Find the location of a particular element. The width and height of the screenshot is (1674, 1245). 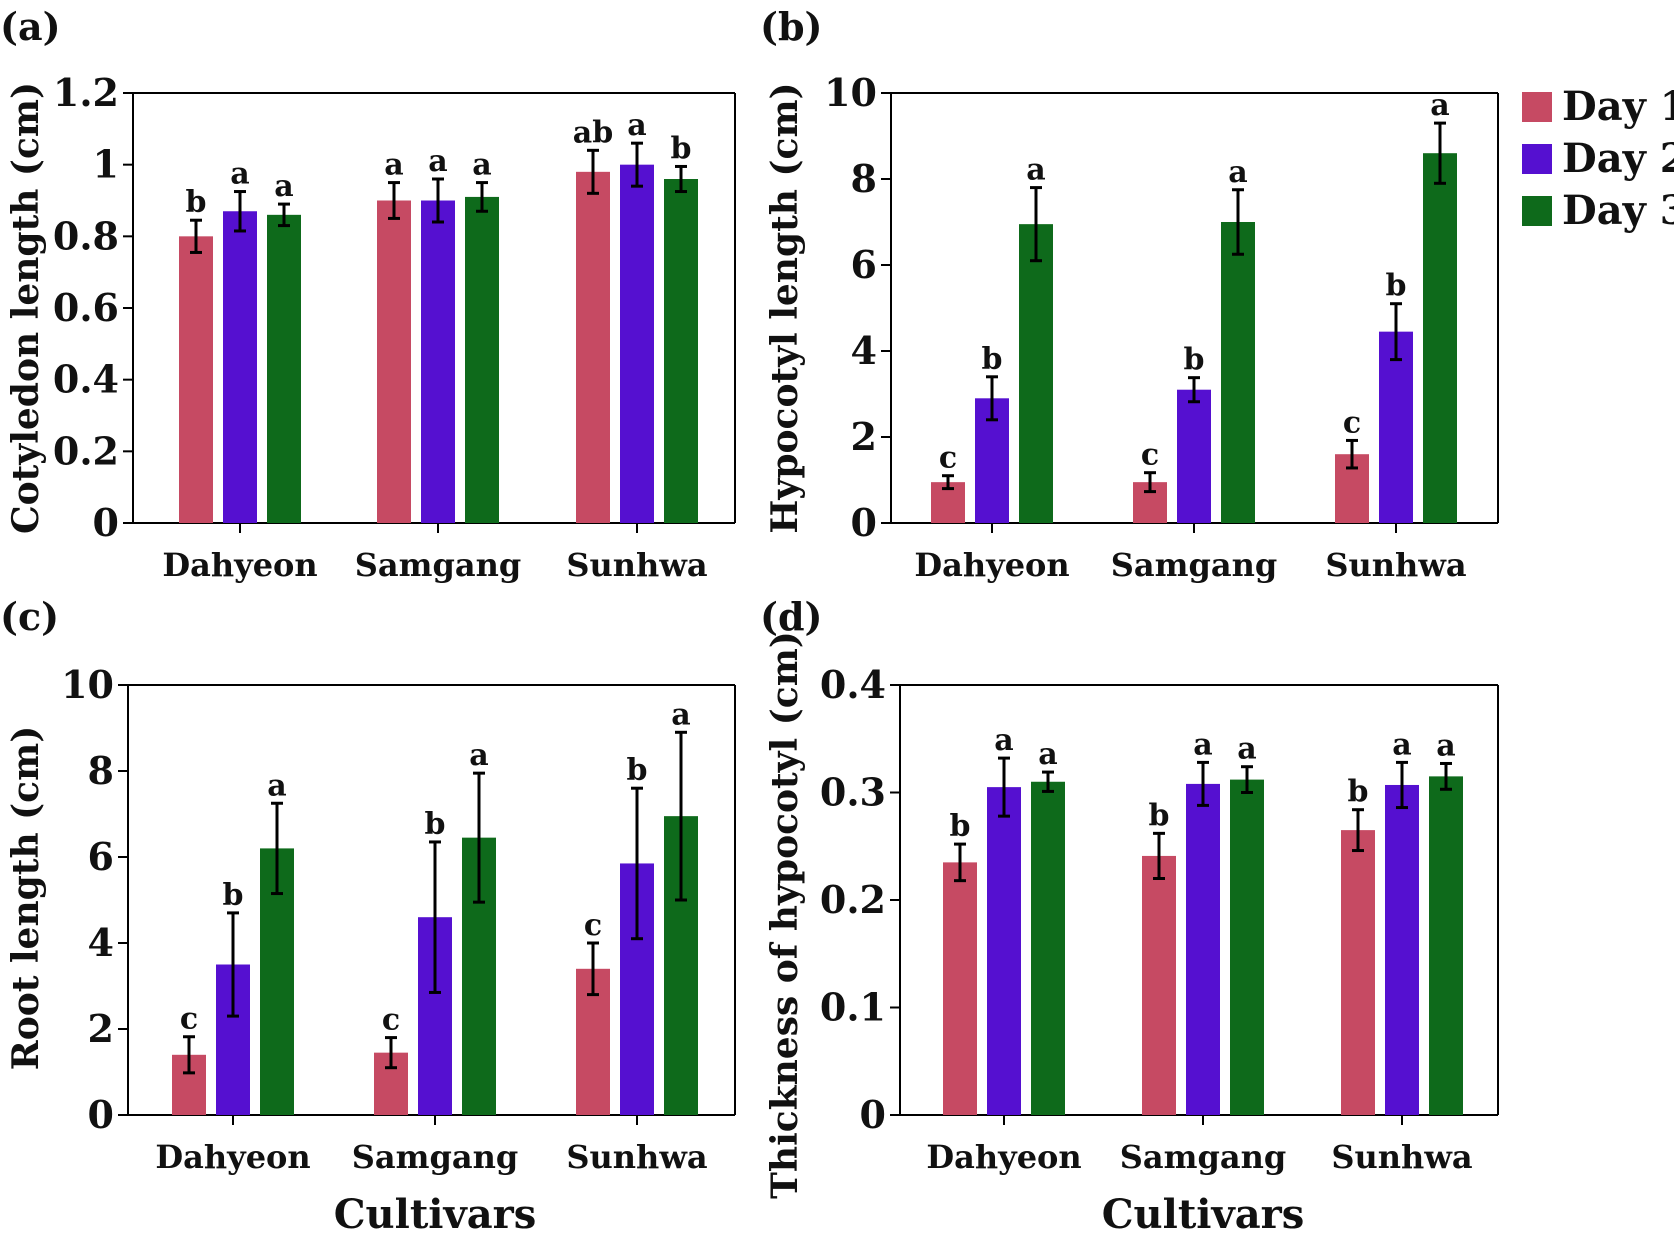

y-axis-label: Cotyledon length (cm) is located at coordinates (26, 308).